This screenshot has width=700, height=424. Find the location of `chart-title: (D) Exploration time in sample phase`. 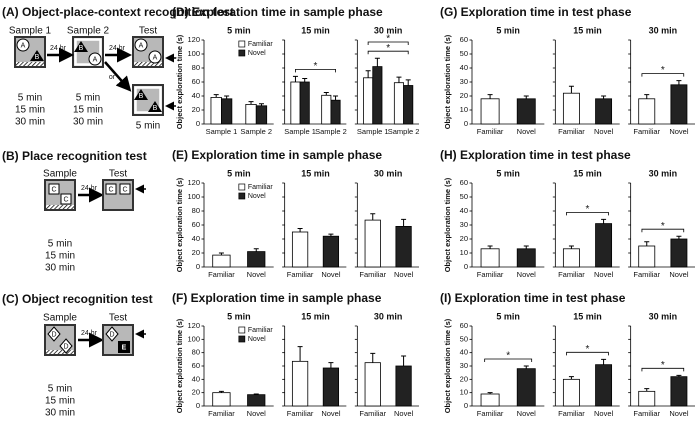

chart-title: (D) Exploration time in sample phase is located at coordinates (277, 12).